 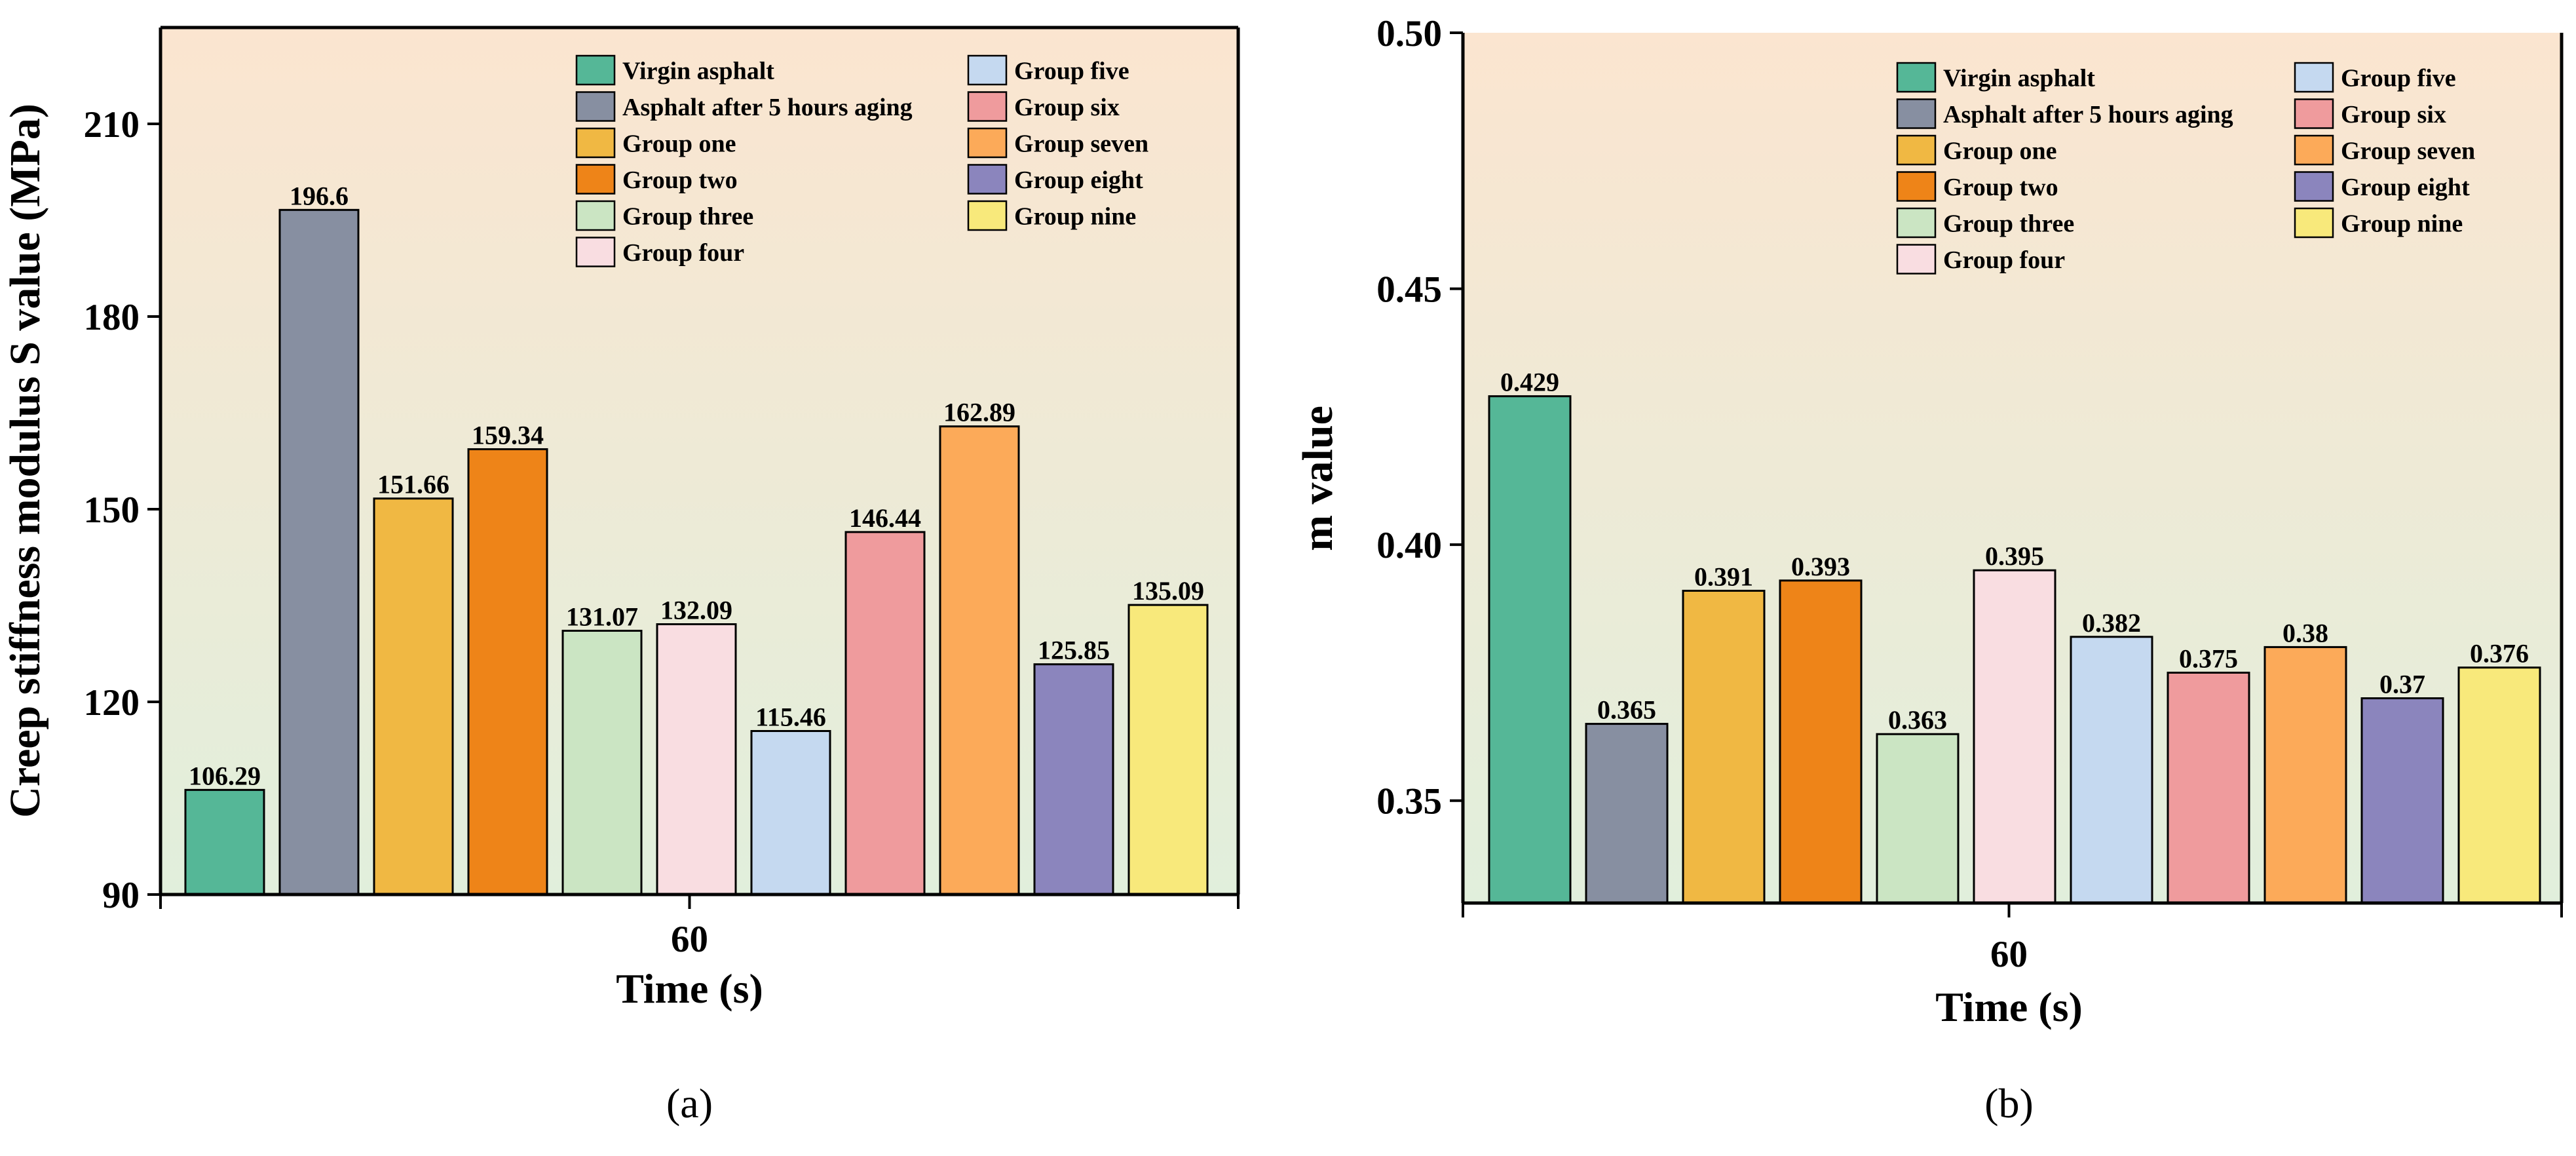 I want to click on y-tick-label: 0.50, so click(x=1409, y=33).